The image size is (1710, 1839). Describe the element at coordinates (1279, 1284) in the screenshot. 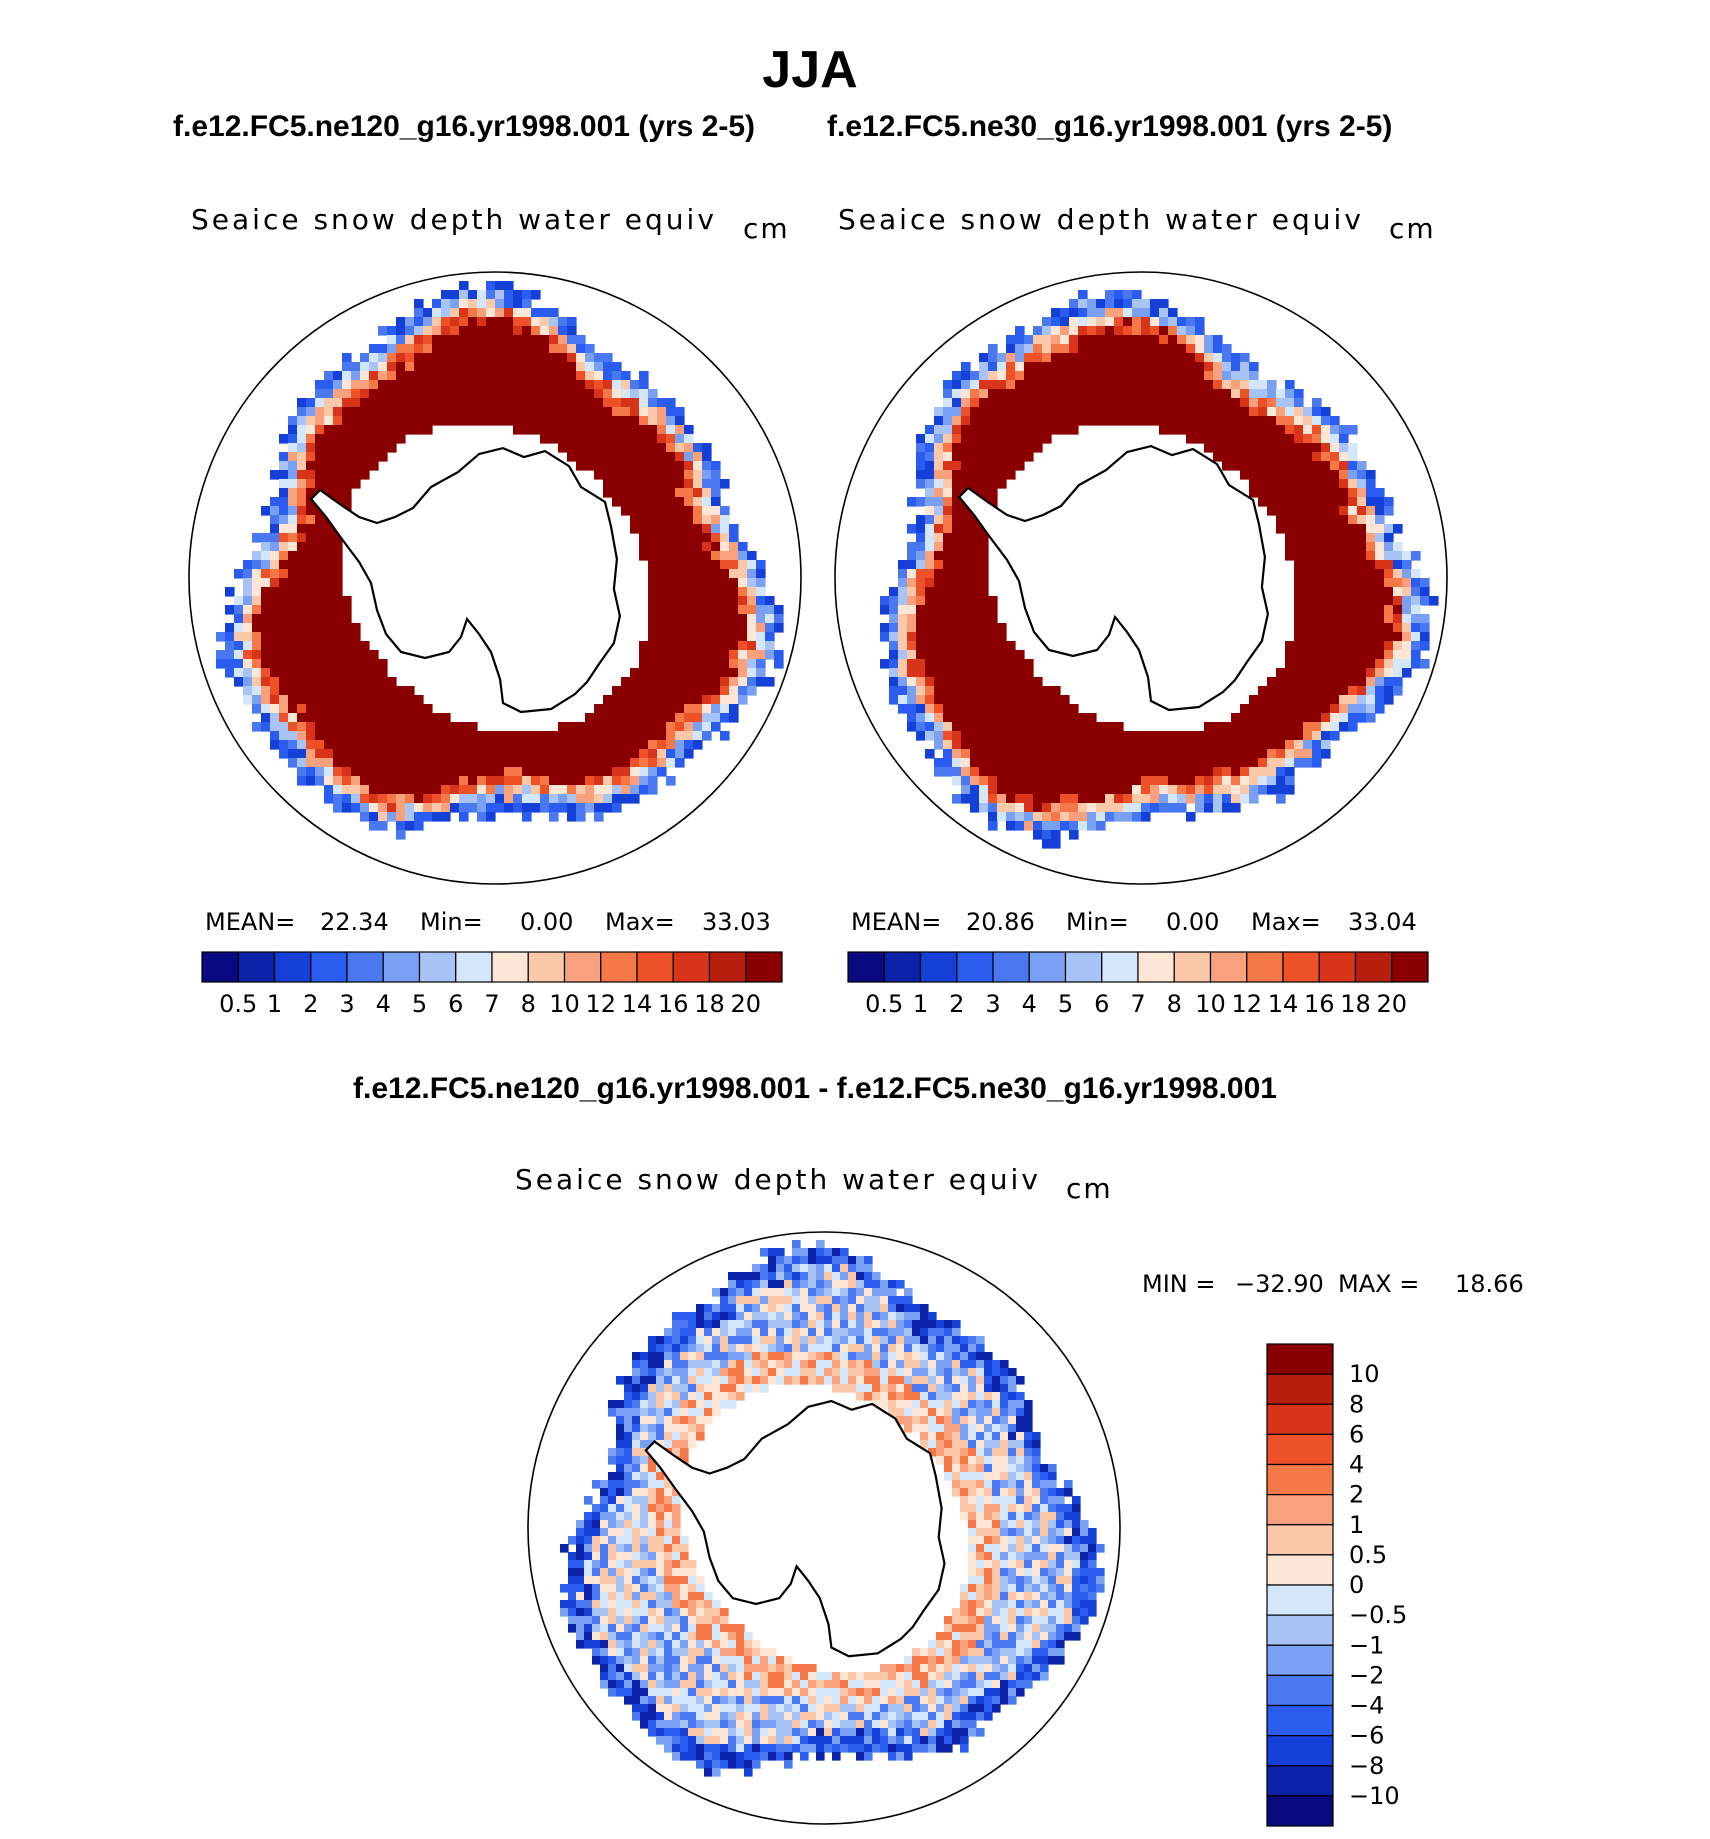

I see `panel3-min-value: −32.90` at that location.